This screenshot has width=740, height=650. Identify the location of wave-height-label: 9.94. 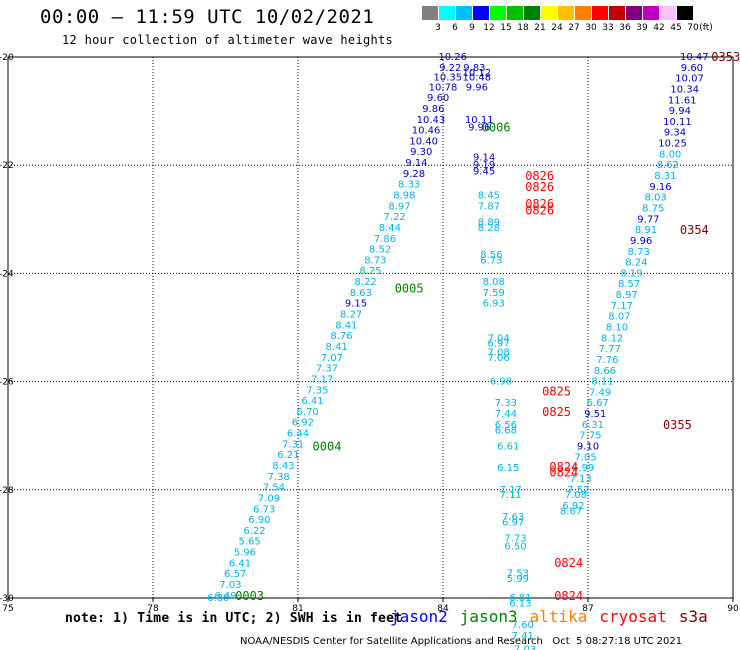
(680, 111).